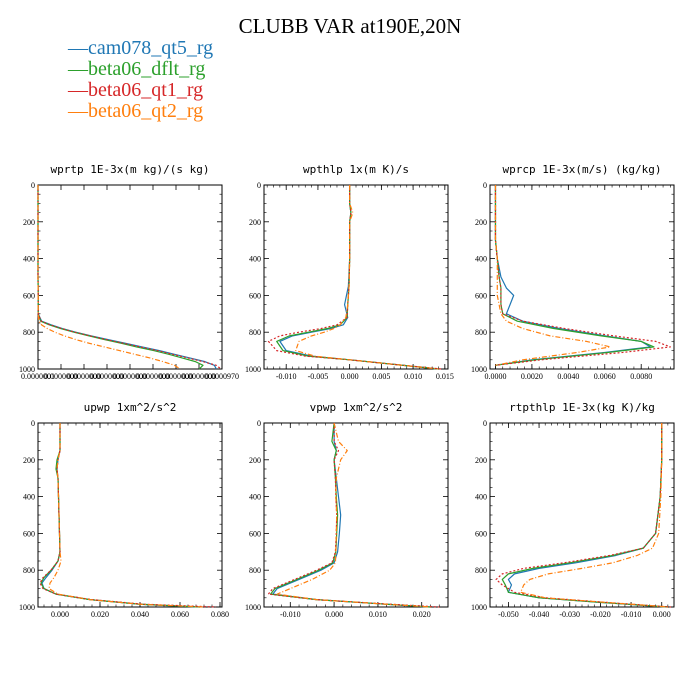  Describe the element at coordinates (318, 376) in the screenshot. I see `x-tick-label: -0.005` at that location.